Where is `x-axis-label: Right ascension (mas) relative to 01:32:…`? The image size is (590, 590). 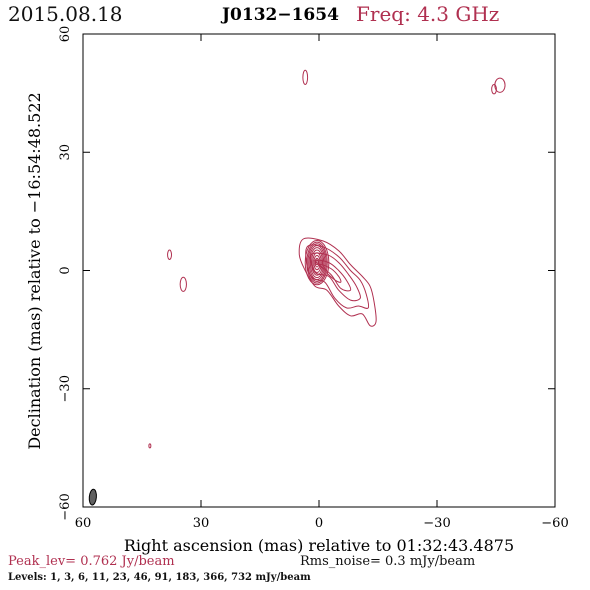 x-axis-label: Right ascension (mas) relative to 01:32:… is located at coordinates (319, 545).